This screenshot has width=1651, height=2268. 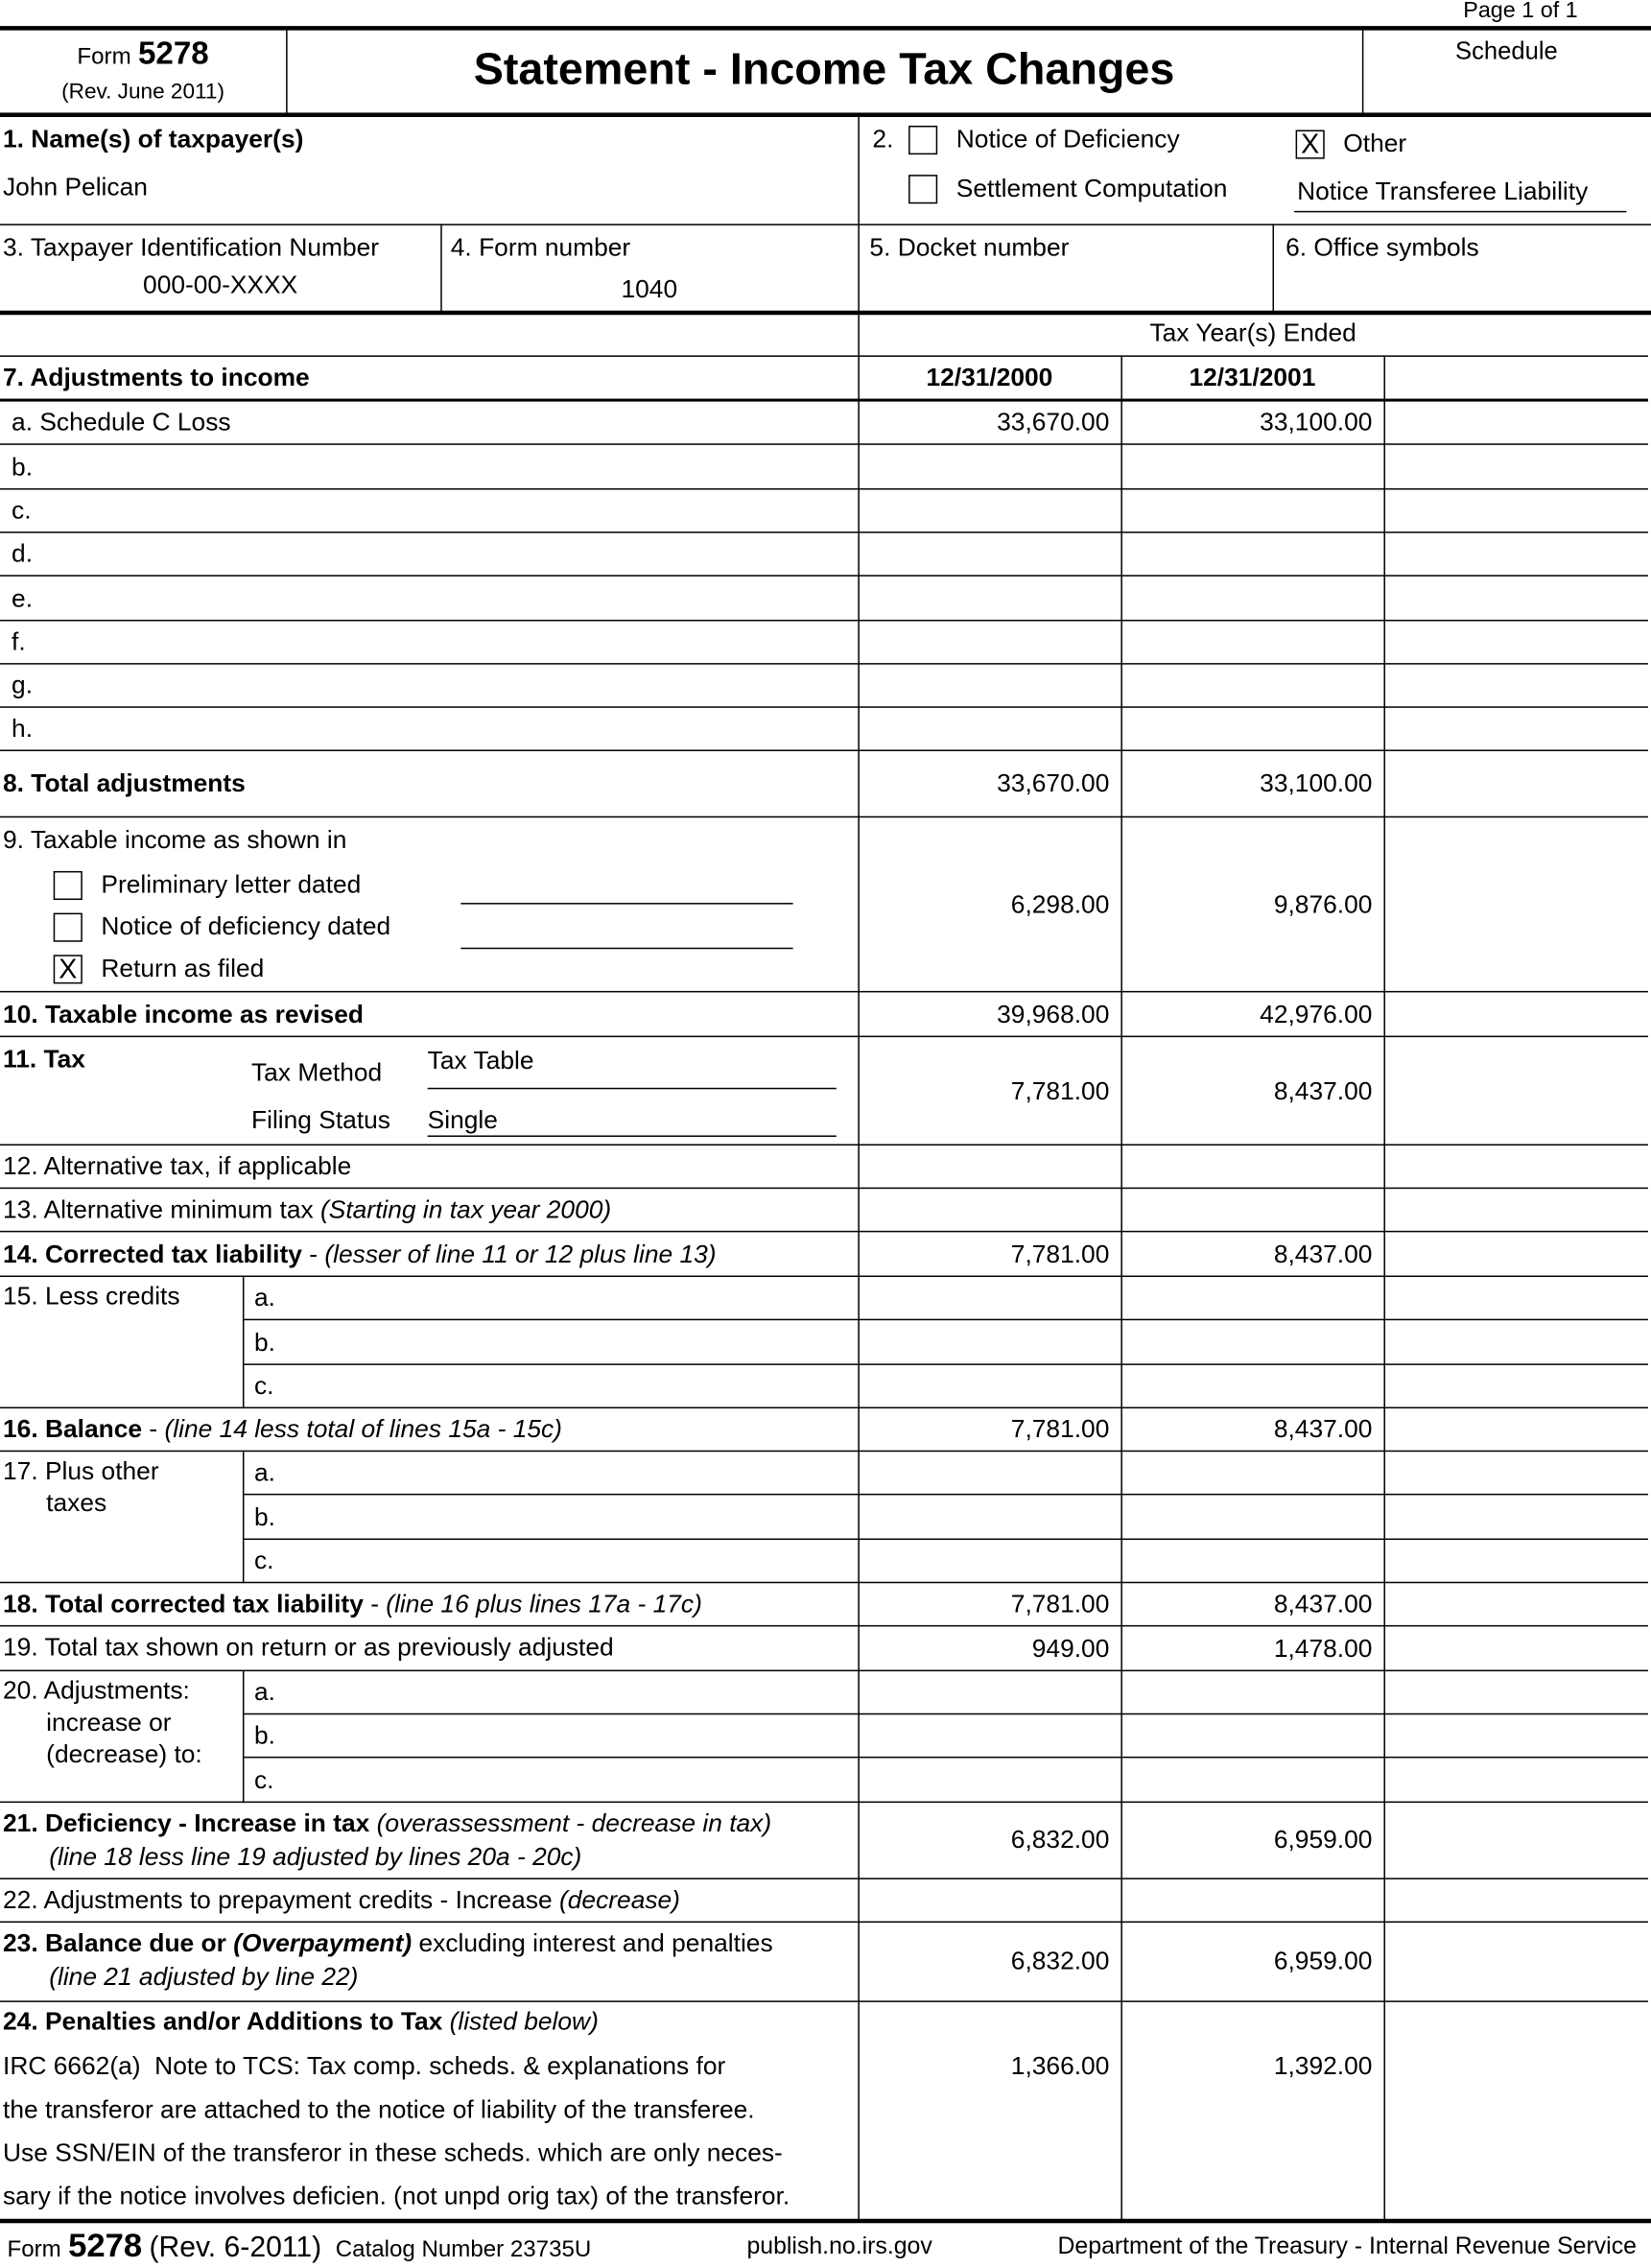 What do you see at coordinates (75, 186) in the screenshot?
I see `taxpayer-name-value: John Pelican` at bounding box center [75, 186].